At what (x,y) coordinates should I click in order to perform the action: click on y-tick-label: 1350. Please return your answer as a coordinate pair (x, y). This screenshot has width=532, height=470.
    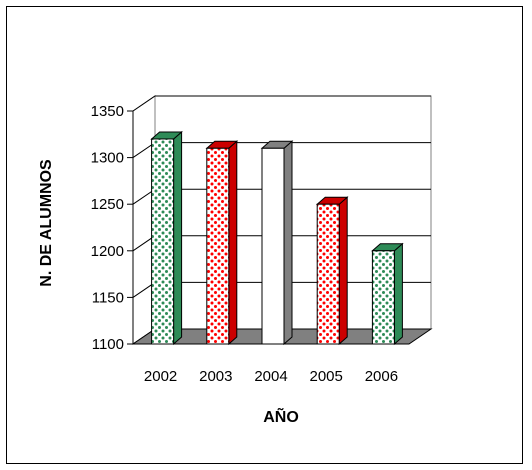
    Looking at the image, I should click on (107, 111).